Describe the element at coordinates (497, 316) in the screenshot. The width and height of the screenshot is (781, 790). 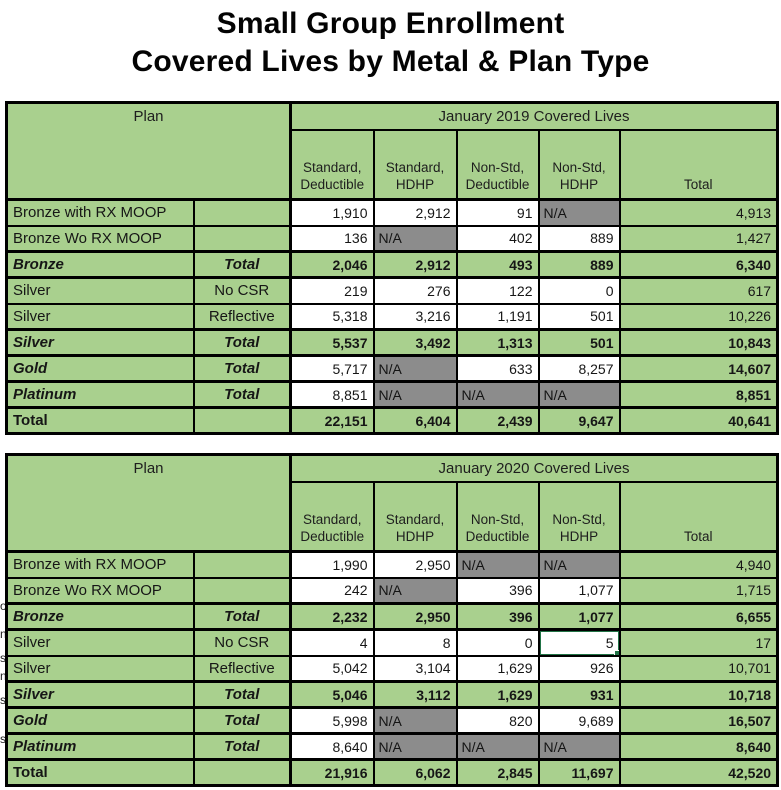
I see `value-cell: 1,191` at that location.